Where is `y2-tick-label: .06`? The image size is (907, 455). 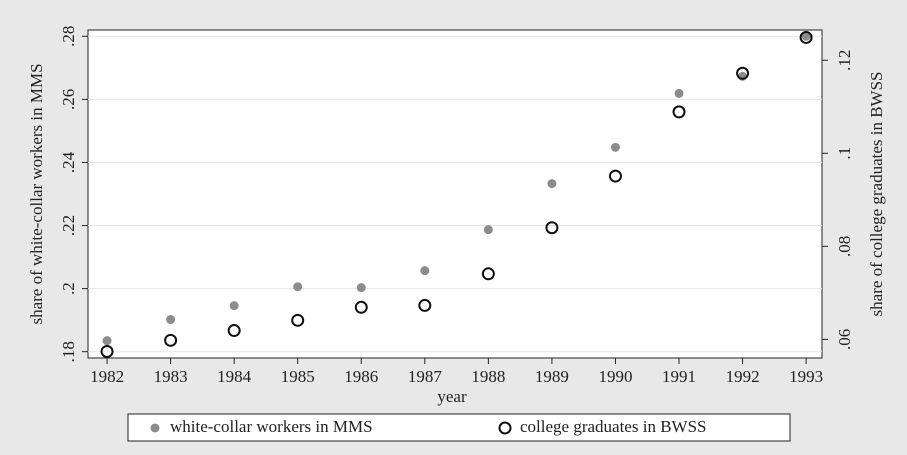
y2-tick-label: .06 is located at coordinates (844, 339).